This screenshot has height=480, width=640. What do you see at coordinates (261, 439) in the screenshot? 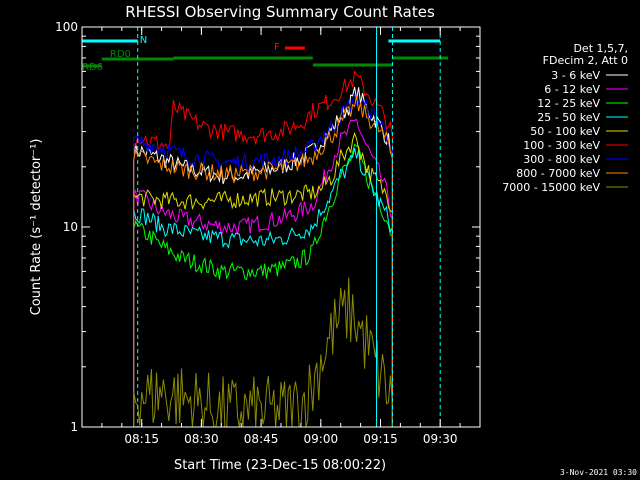
I see `x-tick-label: 08:45` at bounding box center [261, 439].